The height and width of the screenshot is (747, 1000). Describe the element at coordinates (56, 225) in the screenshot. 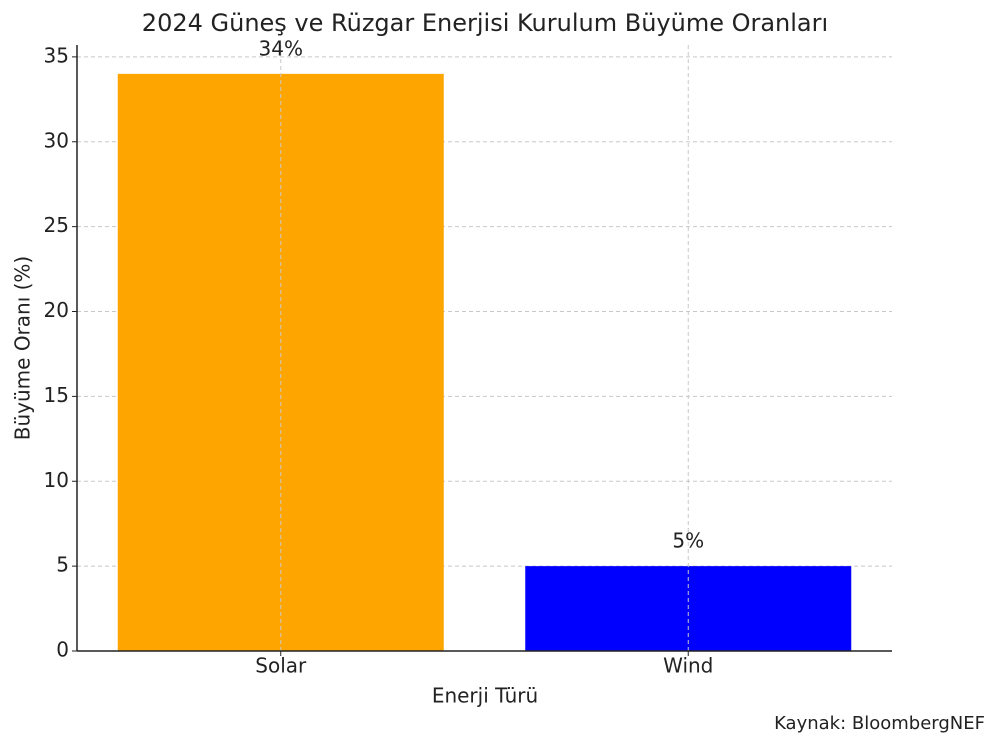

I see `y-tick-label: 25` at that location.